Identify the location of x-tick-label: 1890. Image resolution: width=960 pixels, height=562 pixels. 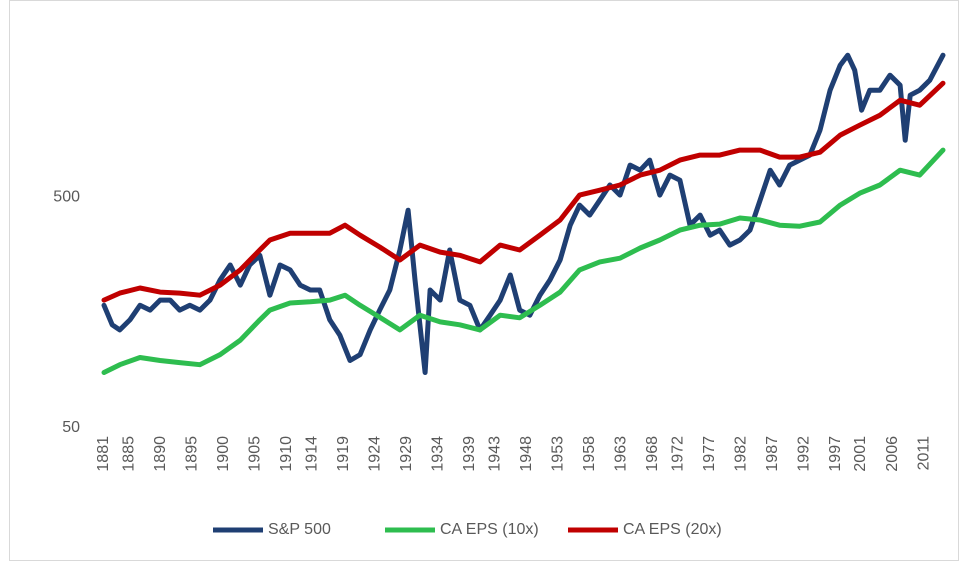
(160, 454).